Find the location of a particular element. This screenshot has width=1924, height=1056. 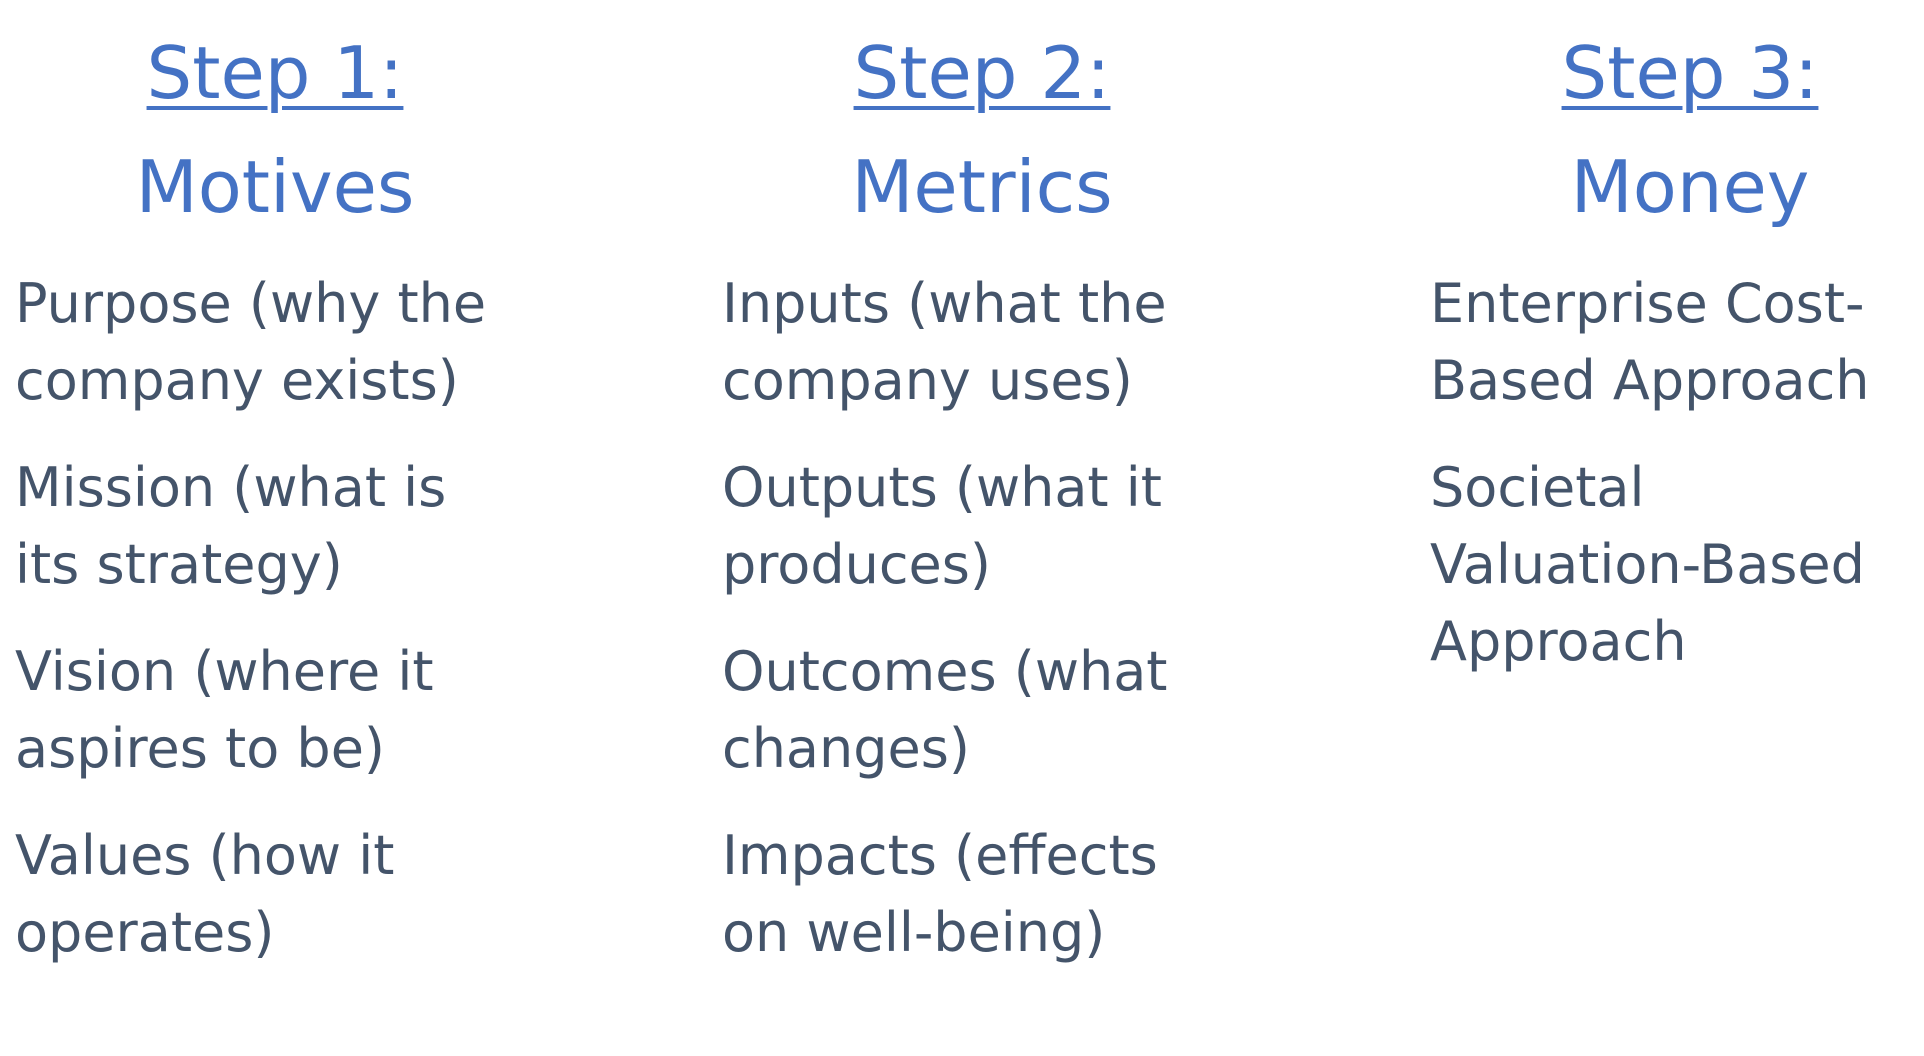

list-item-line: on well-being) is located at coordinates (914, 932).